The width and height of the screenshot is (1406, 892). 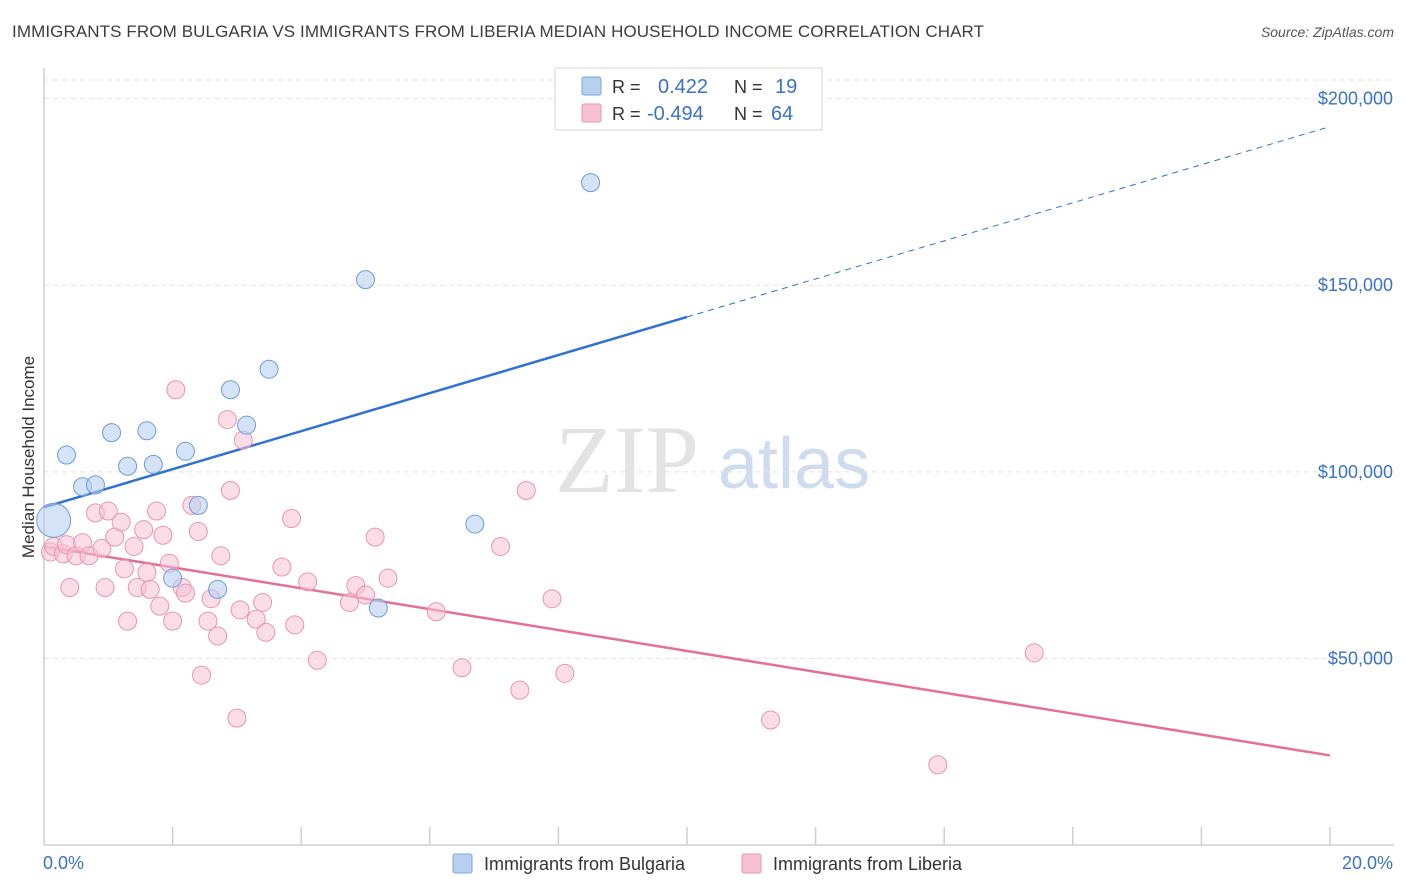 What do you see at coordinates (1355, 99) in the screenshot?
I see `y-tick-label: $200,000` at bounding box center [1355, 99].